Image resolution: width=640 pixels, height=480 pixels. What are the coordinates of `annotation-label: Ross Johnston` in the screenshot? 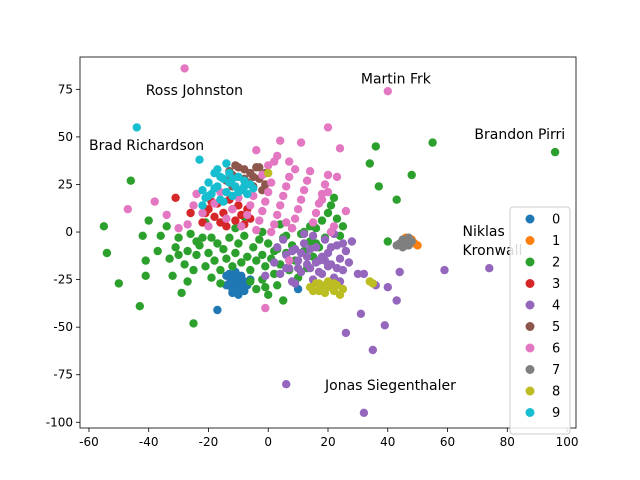 It's located at (194, 91).